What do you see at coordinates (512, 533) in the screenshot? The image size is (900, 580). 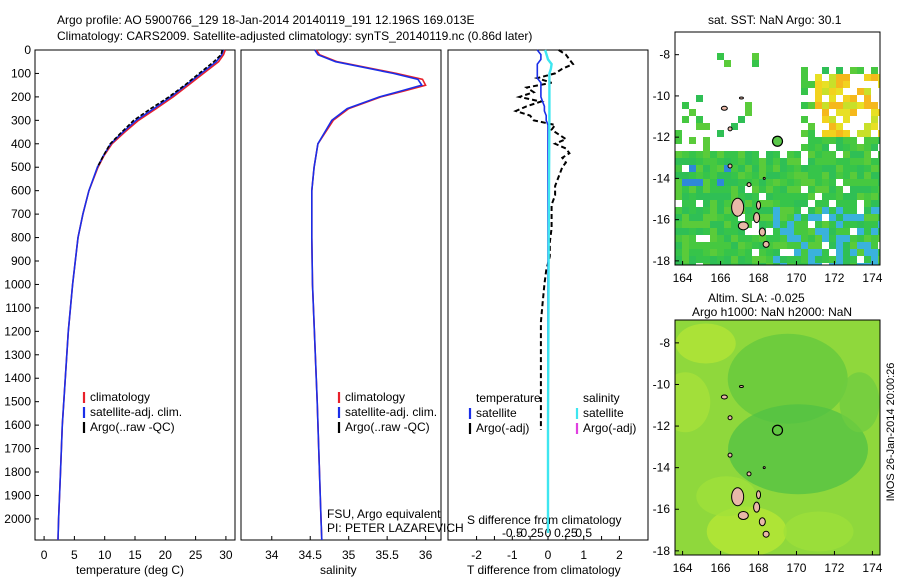 I see `sdiff-xtick-label: -0.5` at bounding box center [512, 533].